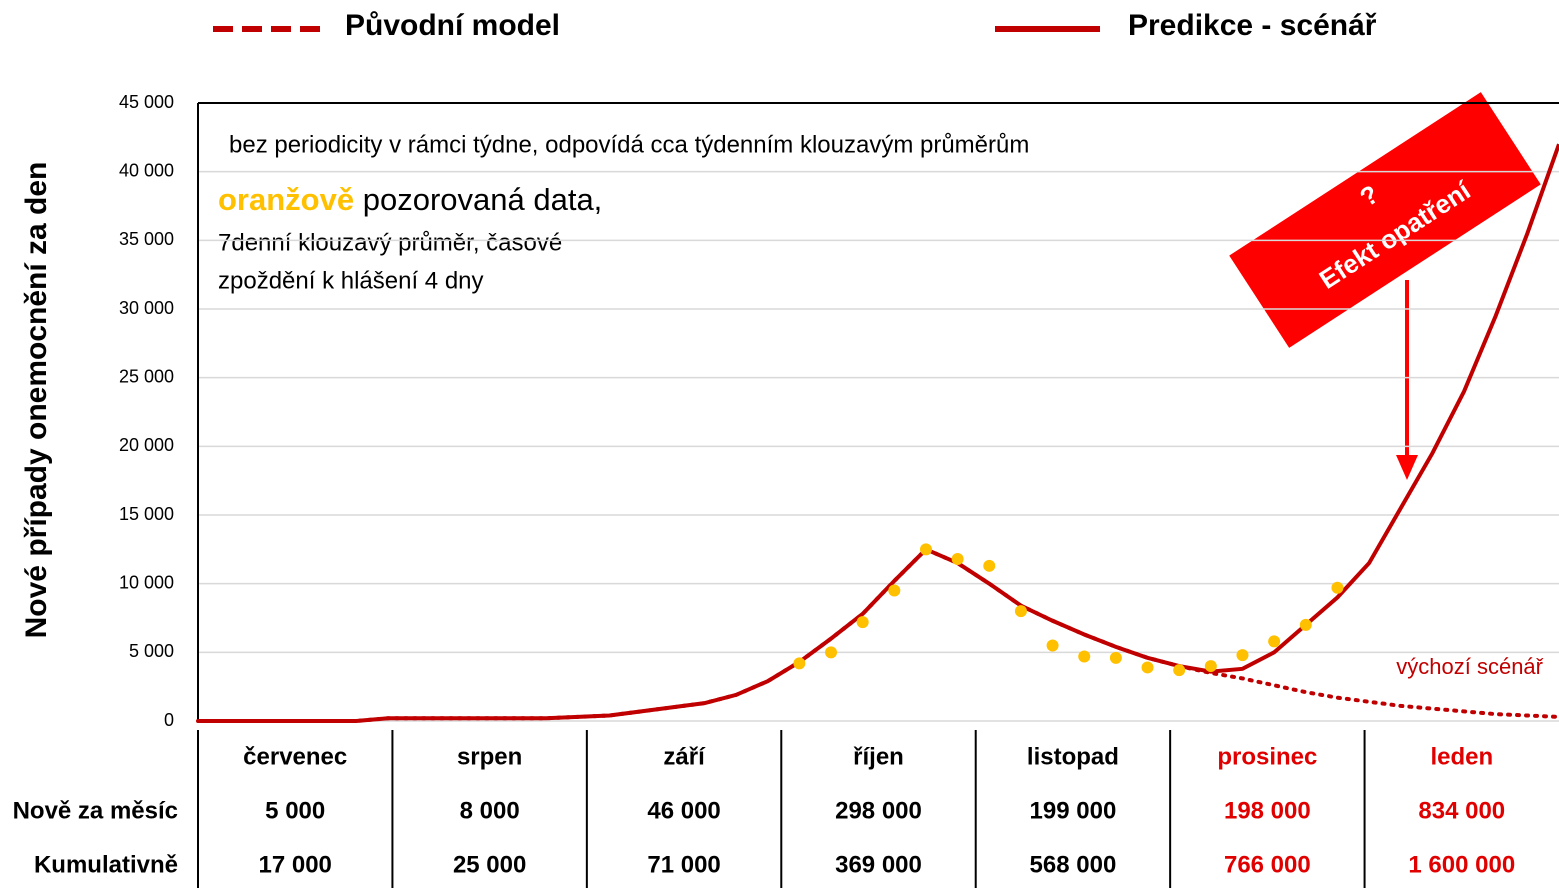 Image resolution: width=1559 pixels, height=888 pixels. Describe the element at coordinates (489, 756) in the screenshot. I see `table-header: srpen` at that location.